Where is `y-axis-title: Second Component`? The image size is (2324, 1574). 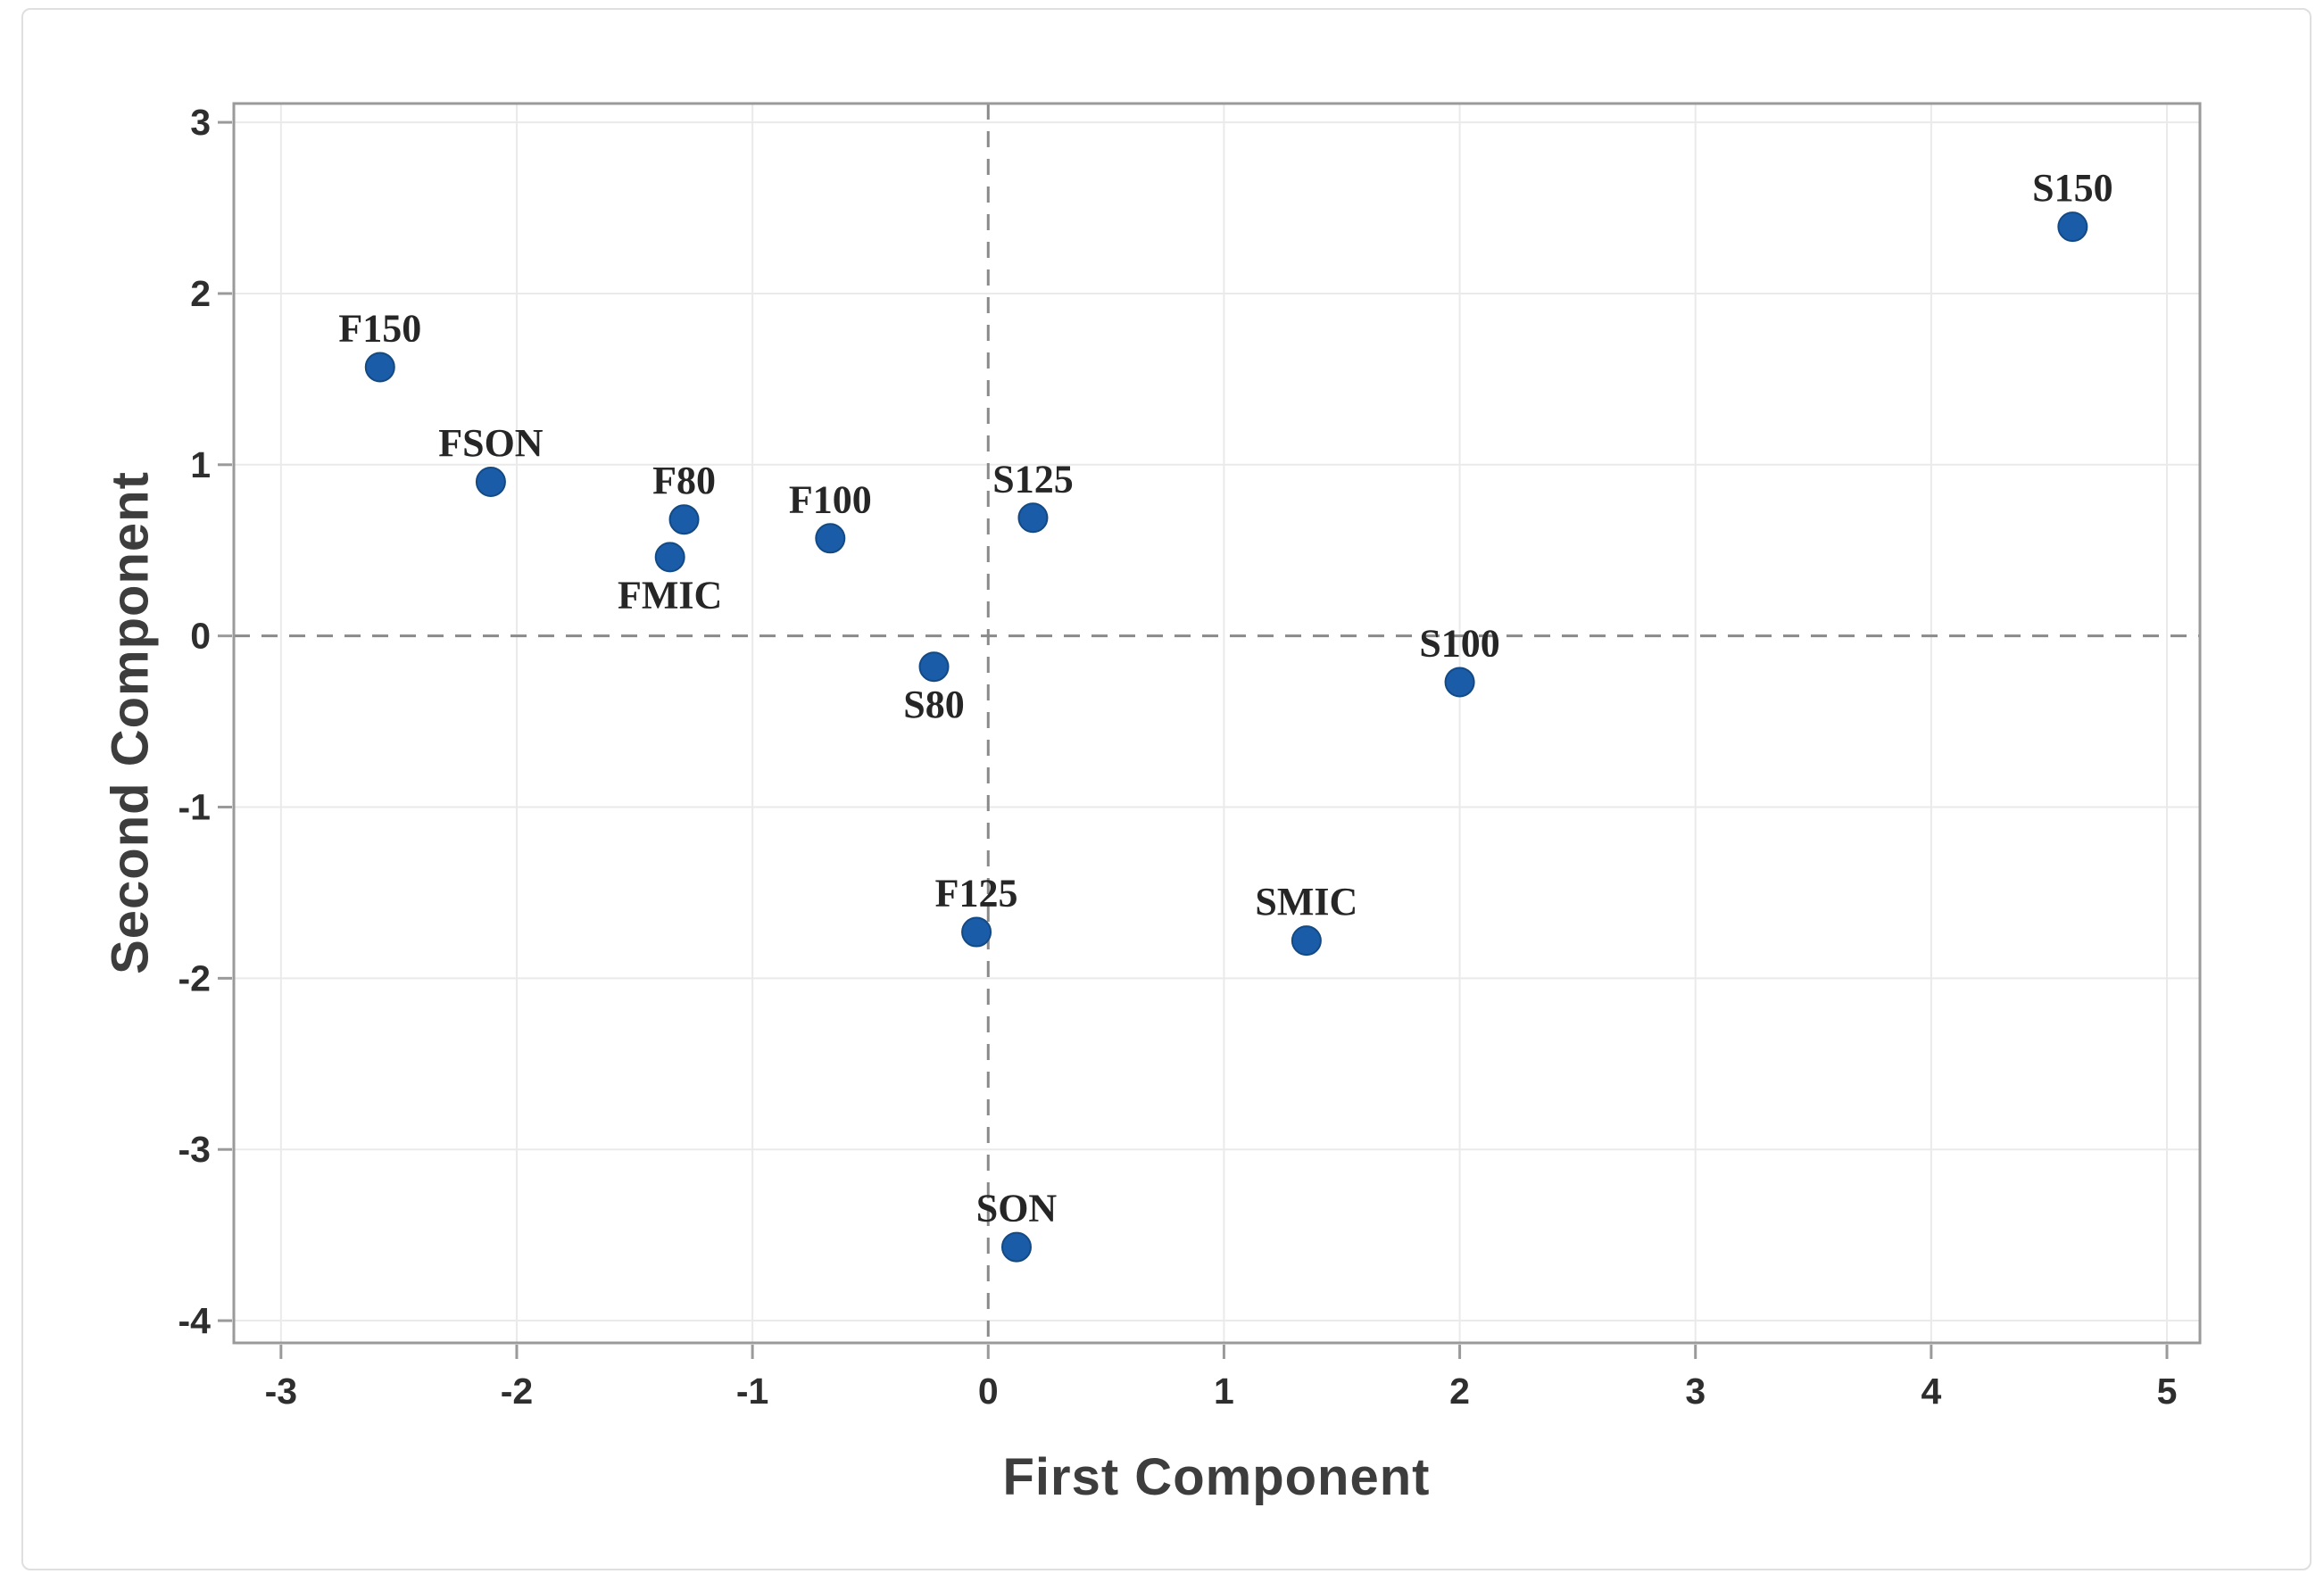
y-axis-title: Second Component is located at coordinates (130, 722).